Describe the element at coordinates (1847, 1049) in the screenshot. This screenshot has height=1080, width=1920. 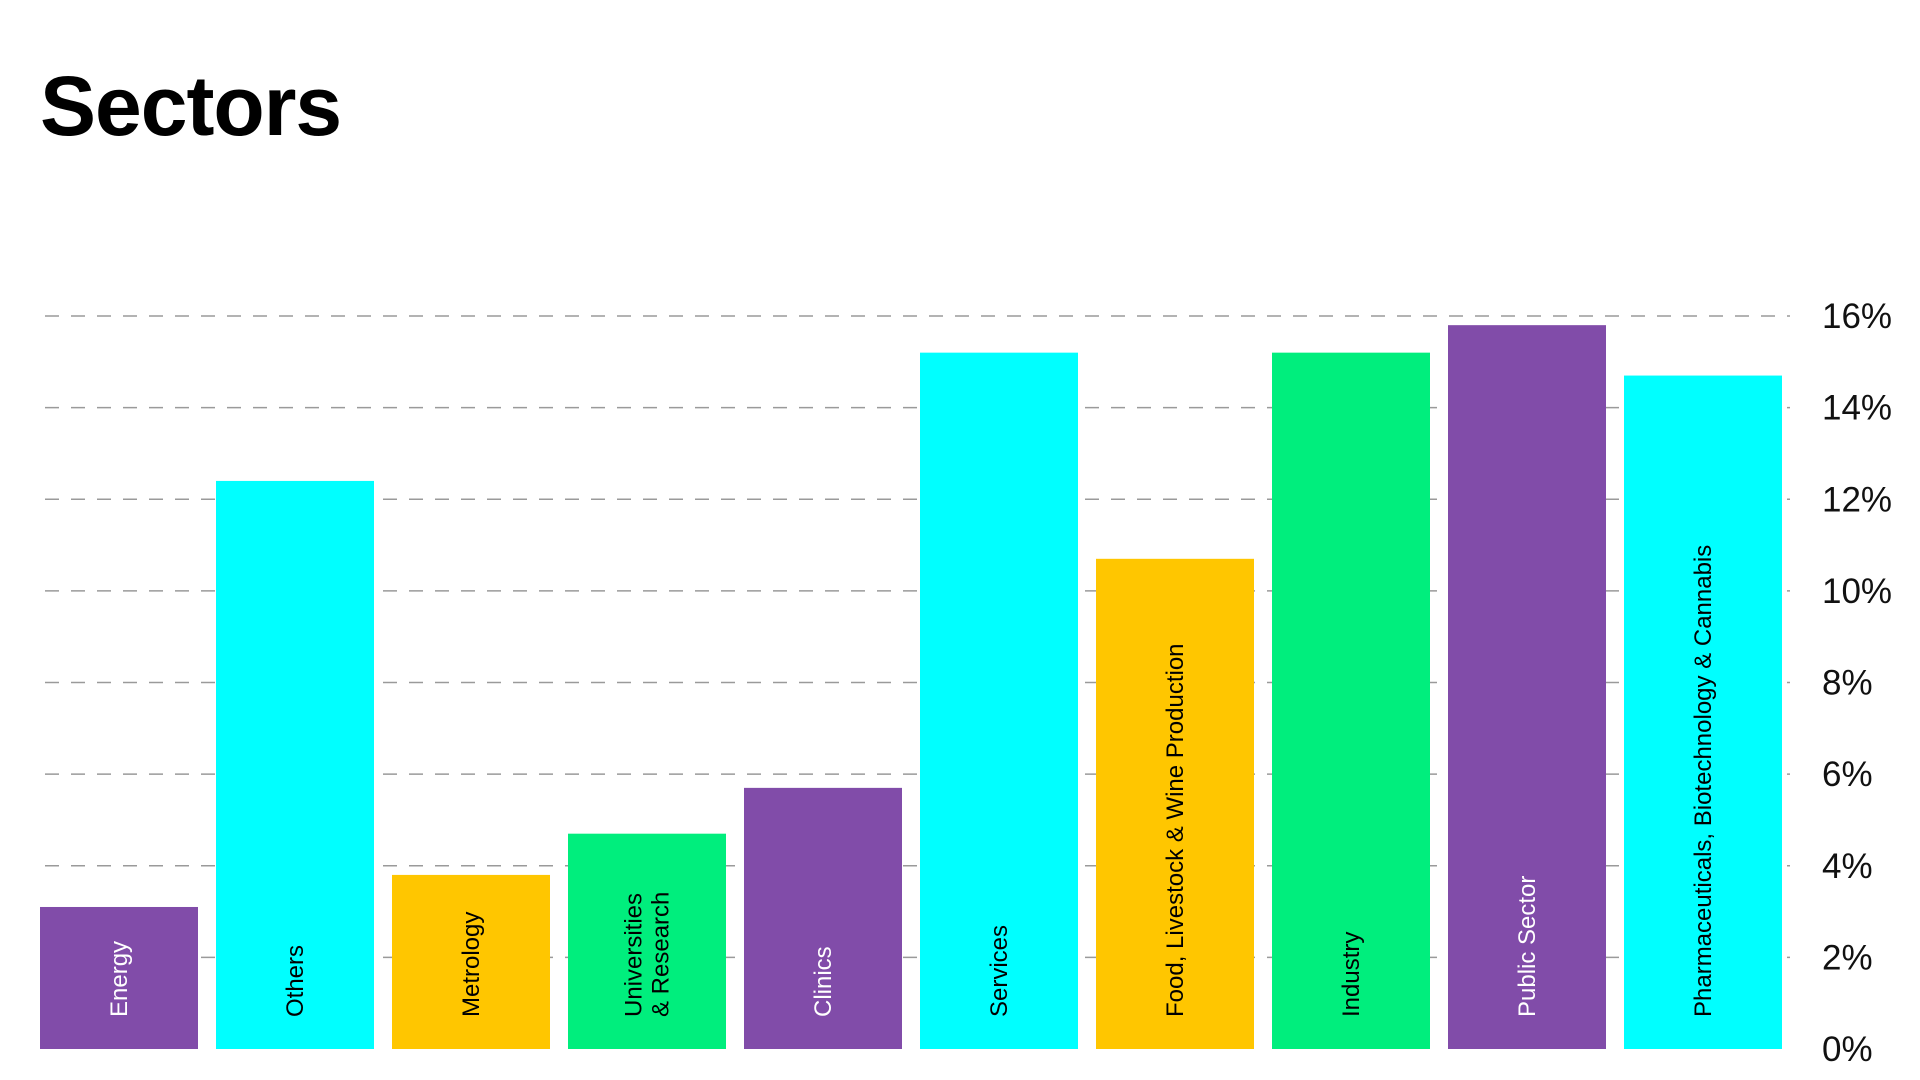
I see `y-tick-label: 0%` at that location.